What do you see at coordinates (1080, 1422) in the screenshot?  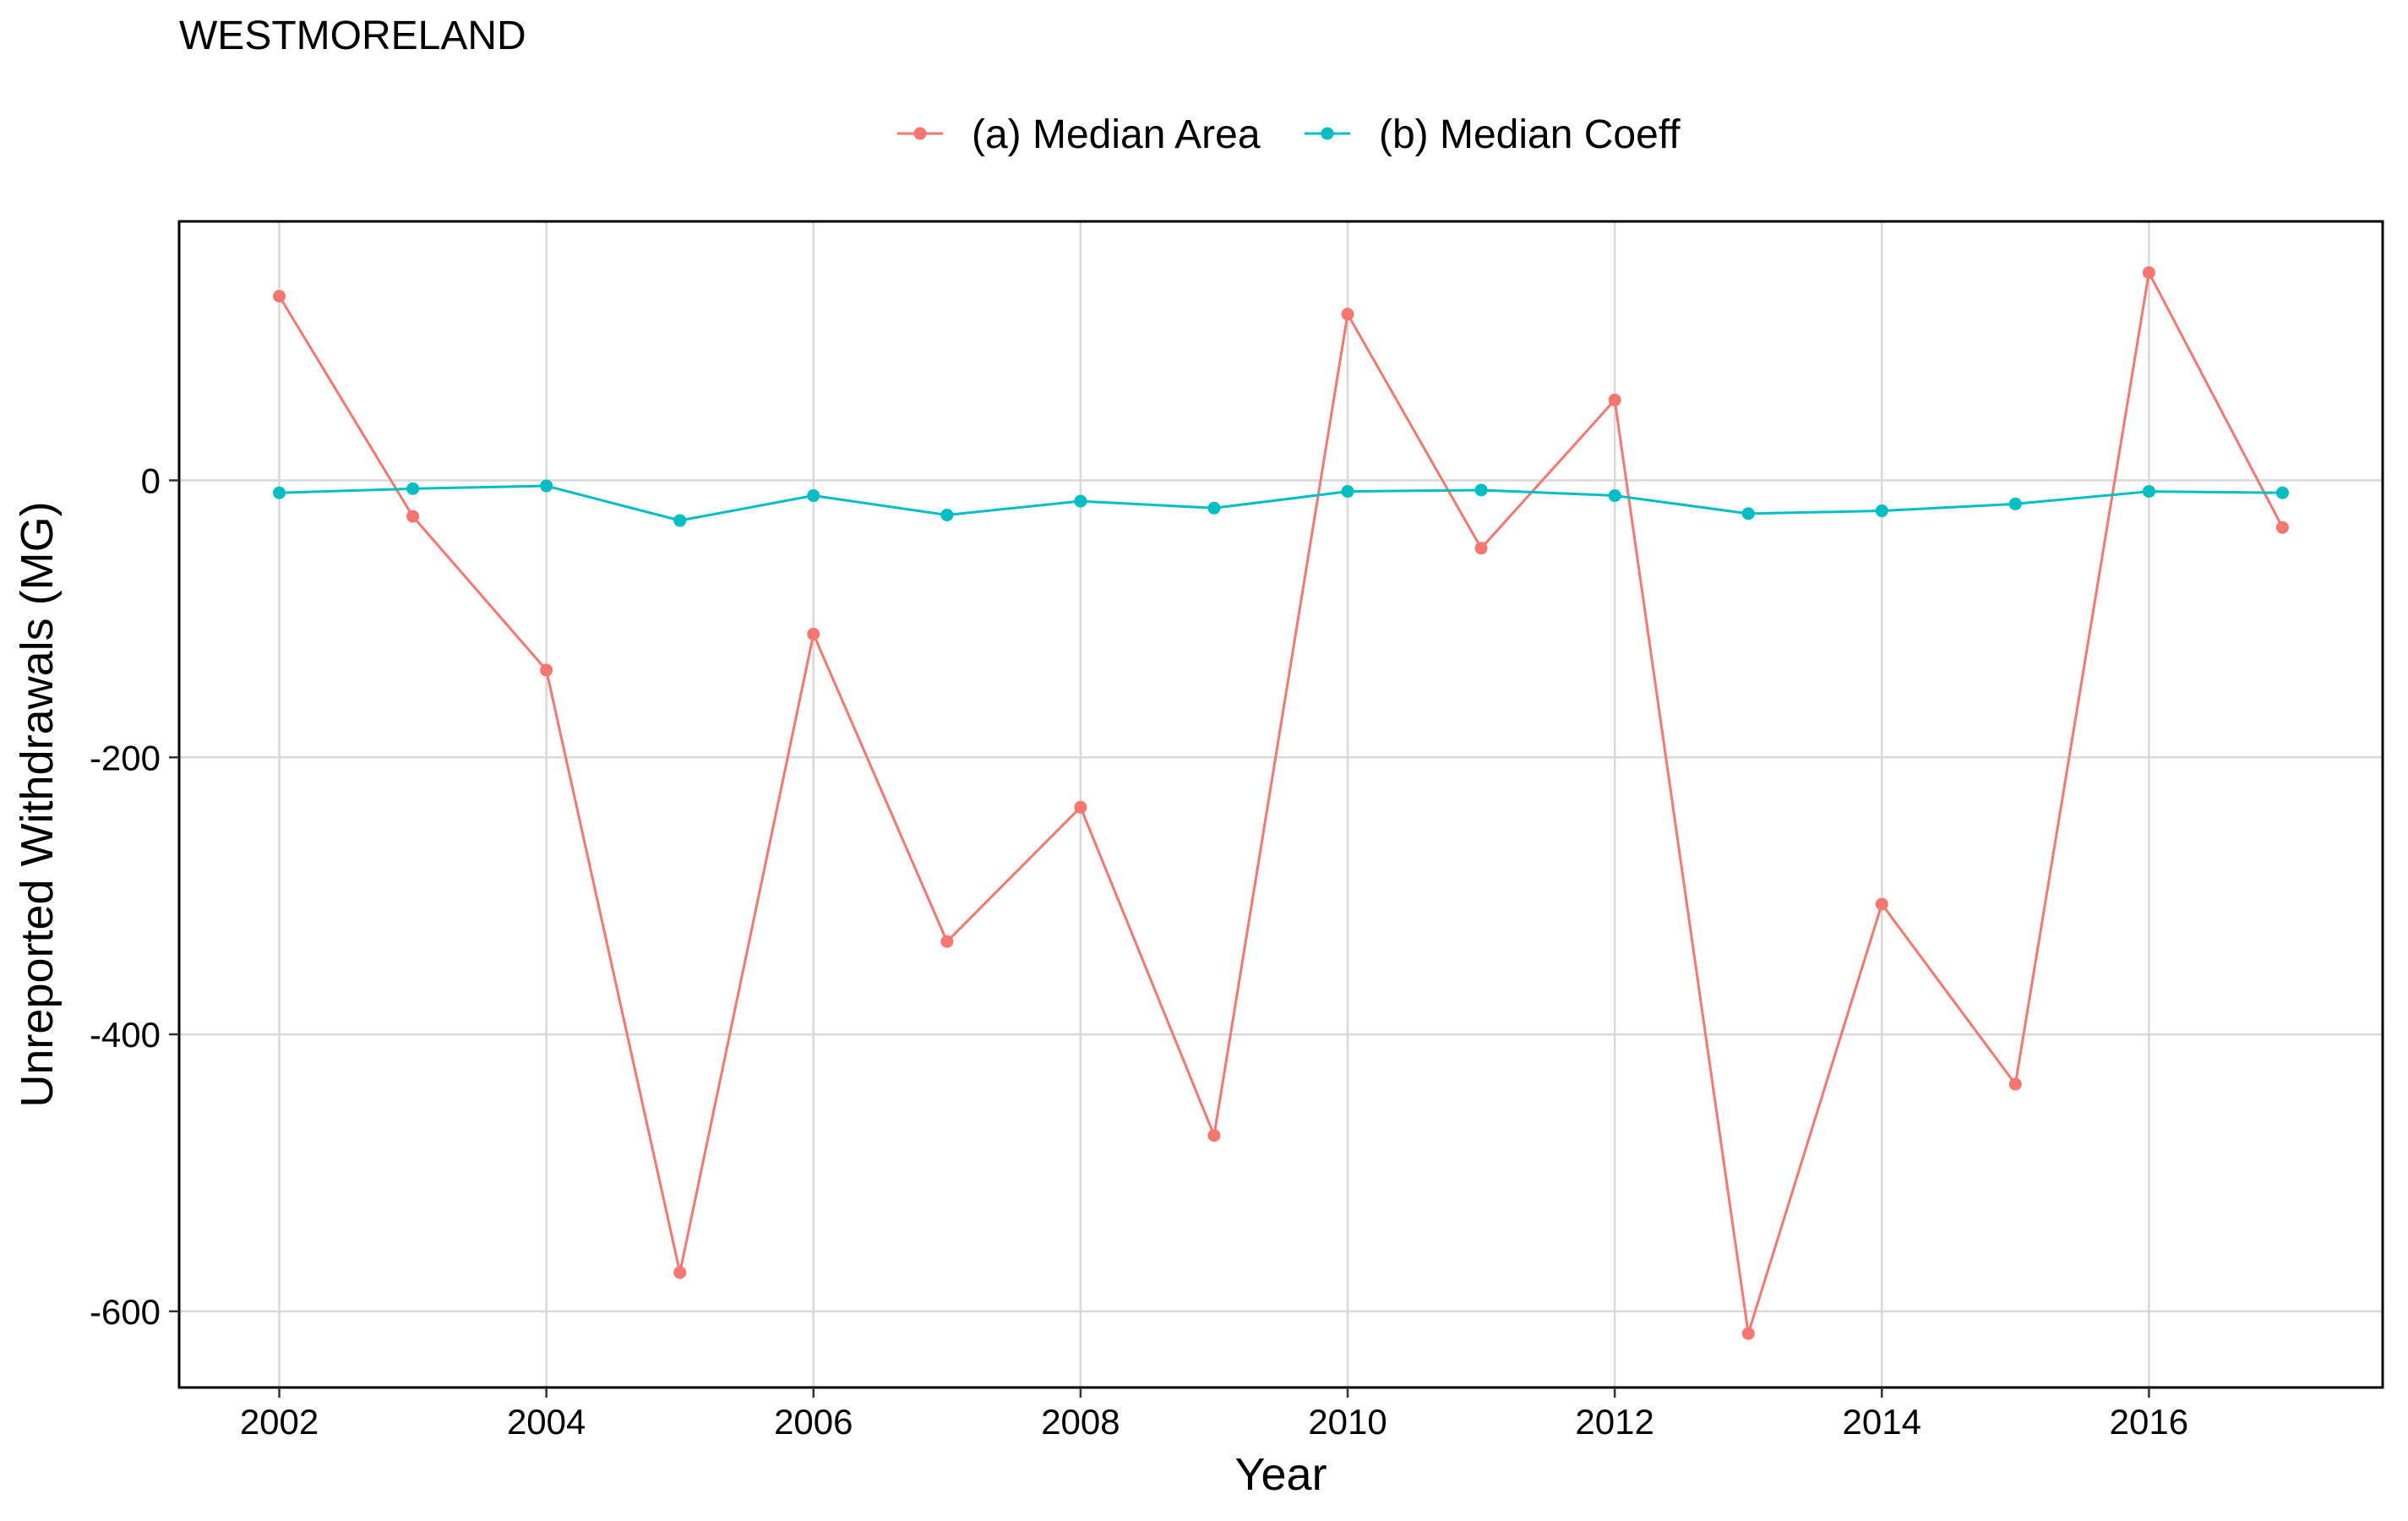 I see `x-tick-label: 2008` at bounding box center [1080, 1422].